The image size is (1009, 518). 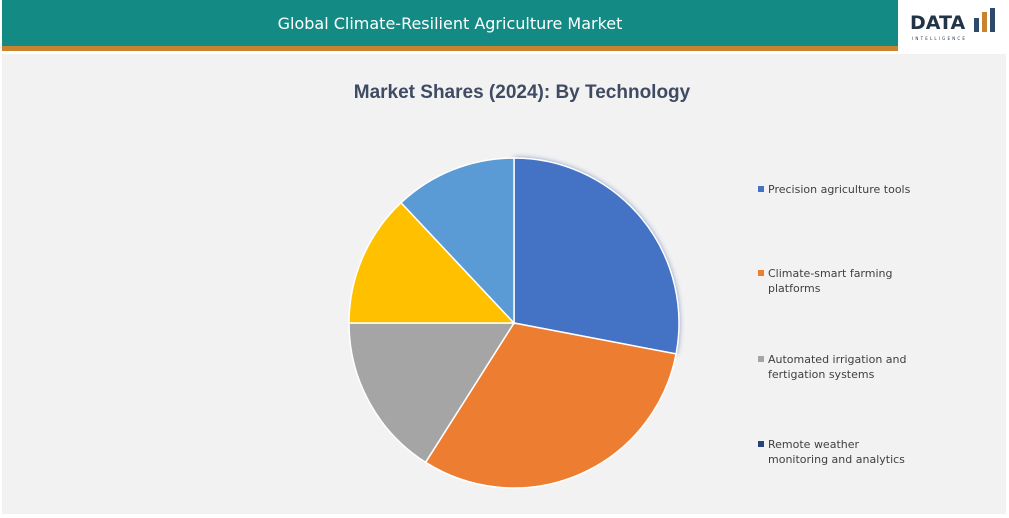 What do you see at coordinates (940, 38) in the screenshot?
I see `logo-subtitle: INTELLIGENCE` at bounding box center [940, 38].